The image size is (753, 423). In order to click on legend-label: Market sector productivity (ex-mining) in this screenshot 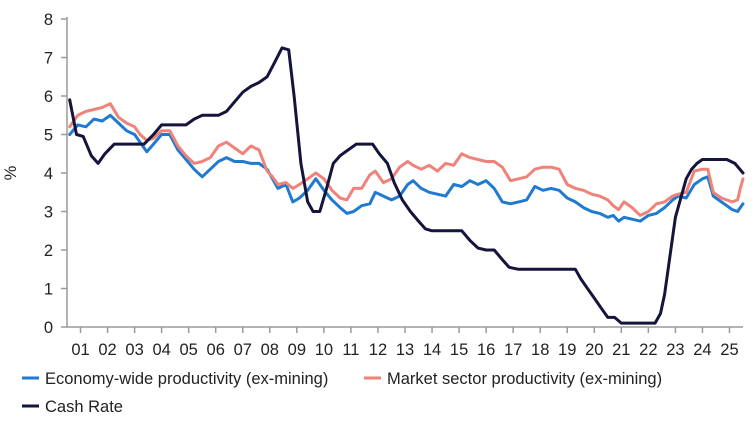, I will do `click(524, 379)`.